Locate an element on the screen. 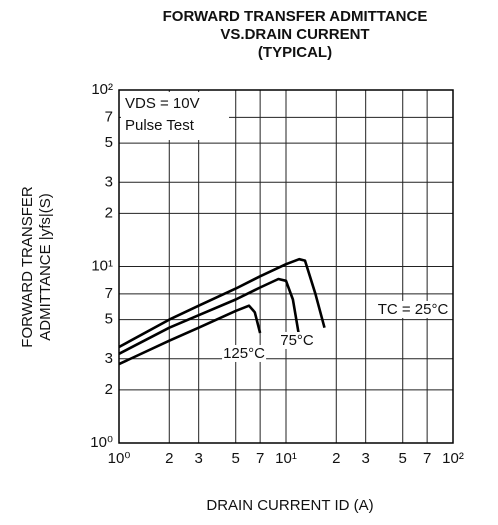 Image resolution: width=498 pixels, height=525 pixels. chart-title: VS.DRAIN CURRENT is located at coordinates (294, 34).